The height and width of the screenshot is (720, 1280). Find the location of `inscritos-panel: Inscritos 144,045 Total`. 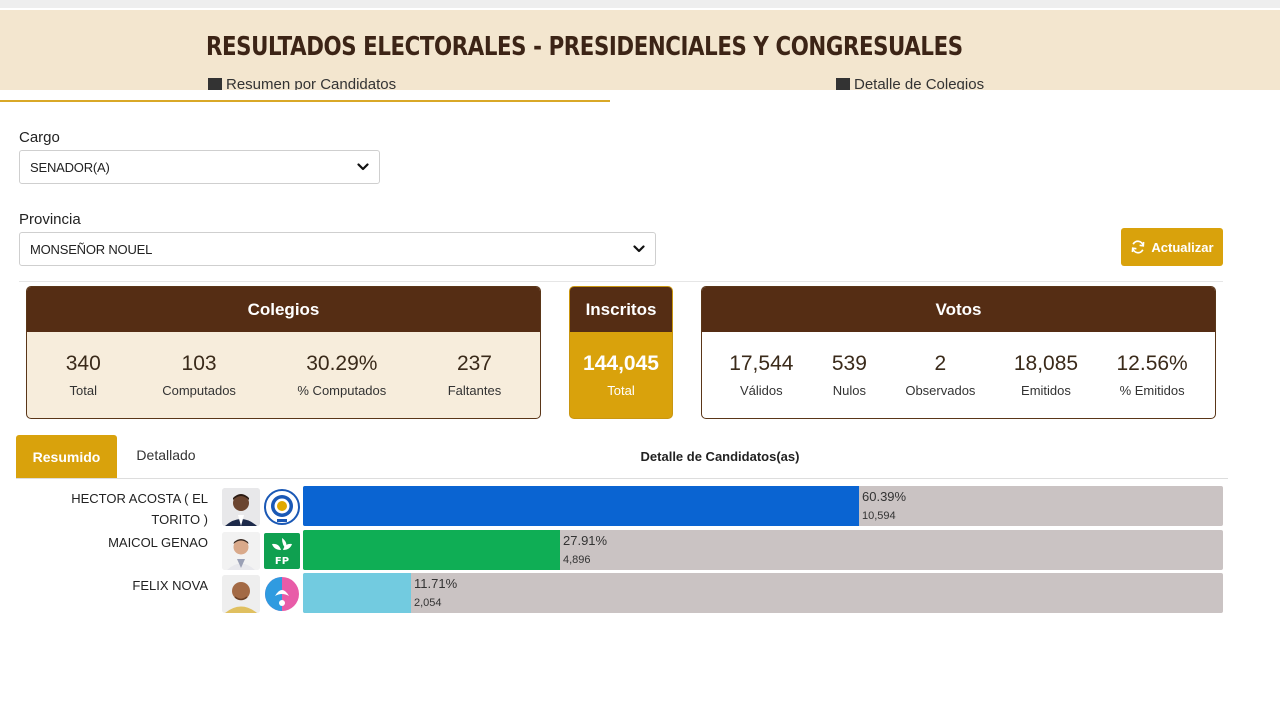

inscritos-panel: Inscritos 144,045 Total is located at coordinates (621, 352).